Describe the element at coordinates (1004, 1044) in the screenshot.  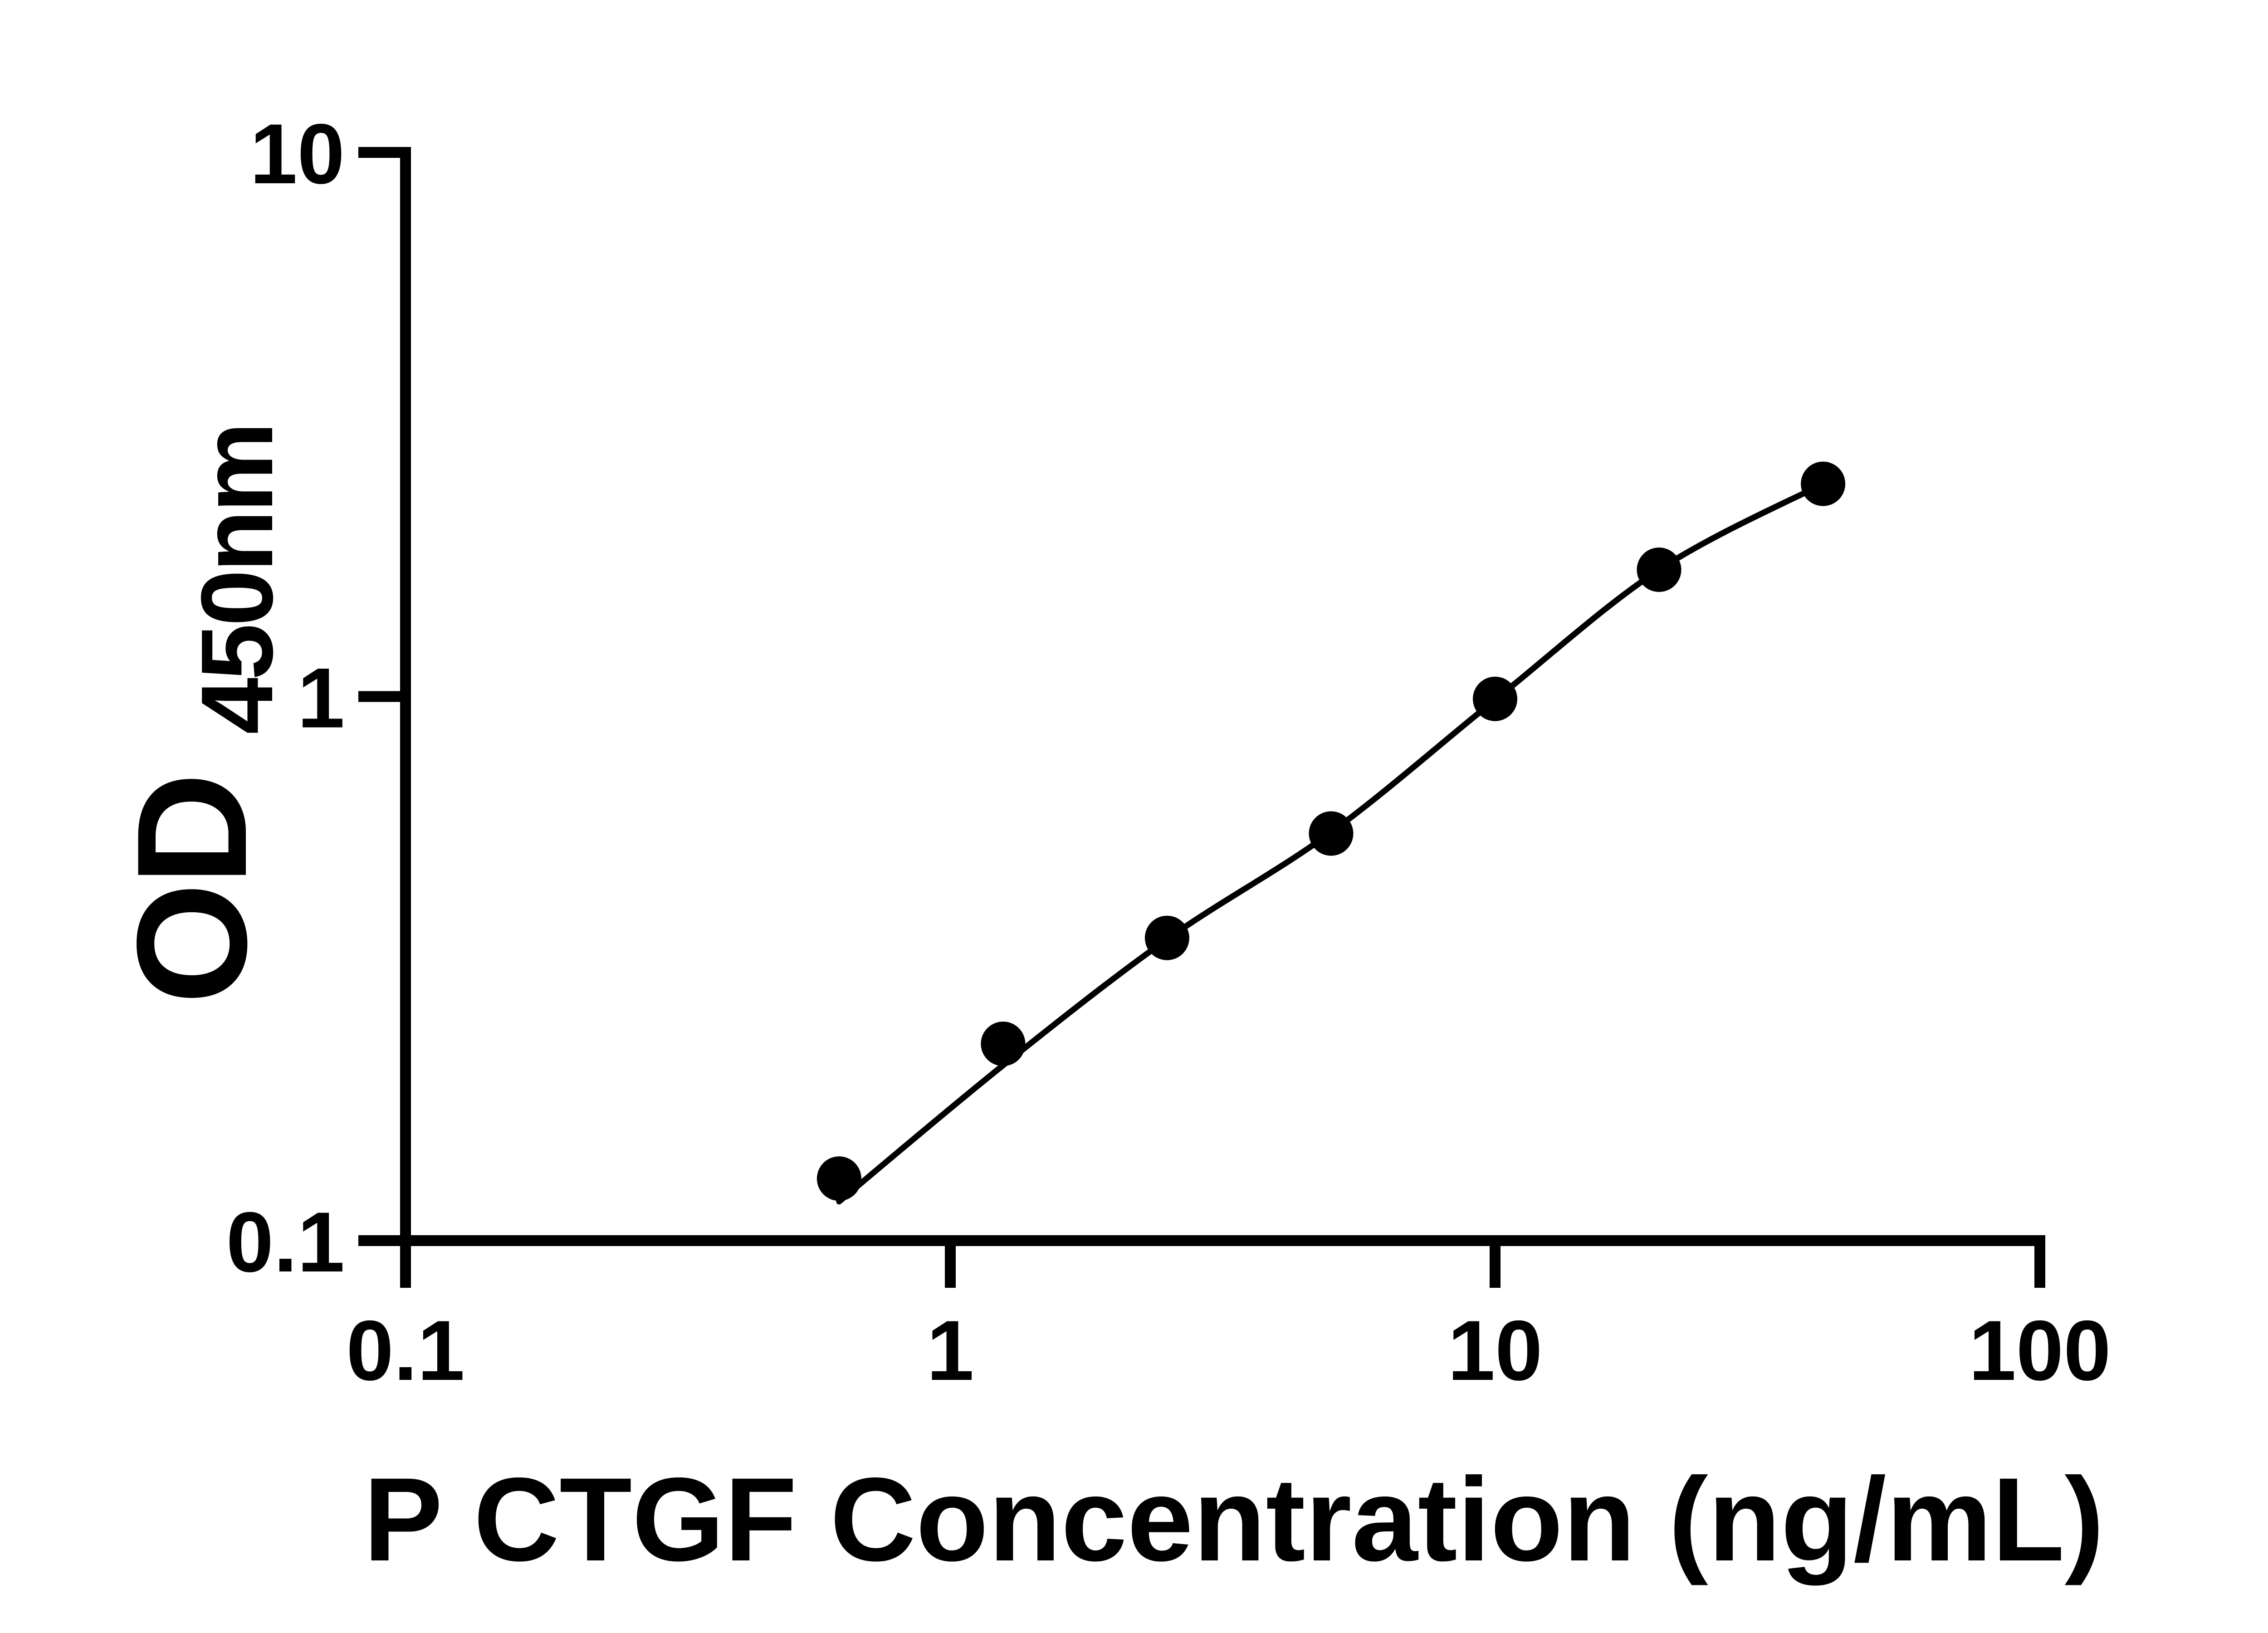
I see `data-point-x1.25` at that location.